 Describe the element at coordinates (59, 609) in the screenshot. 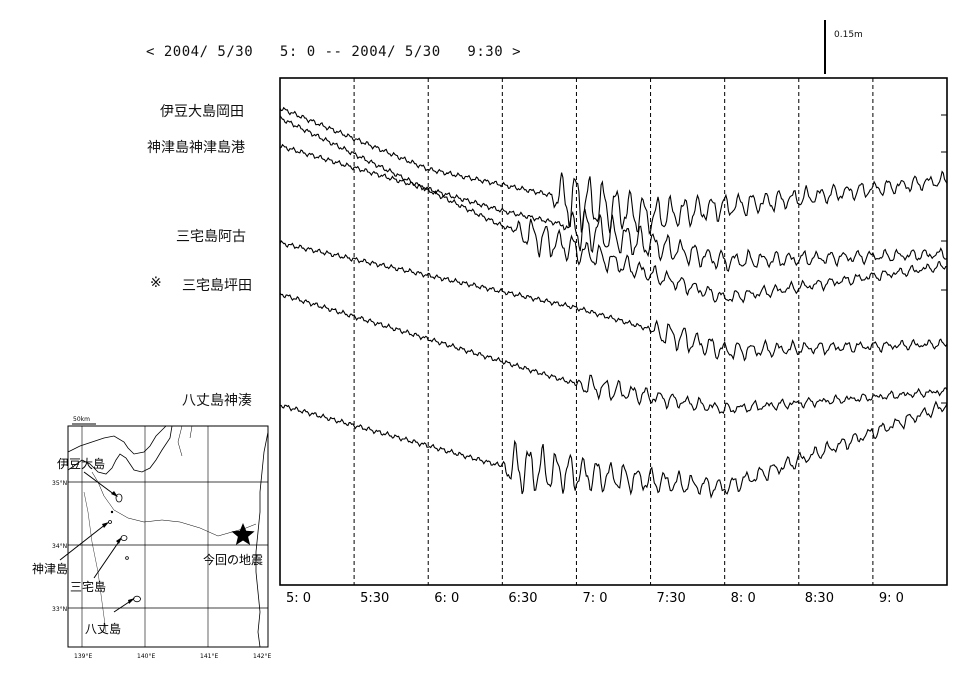

I see `map-lat-label-33n: 33°N` at that location.